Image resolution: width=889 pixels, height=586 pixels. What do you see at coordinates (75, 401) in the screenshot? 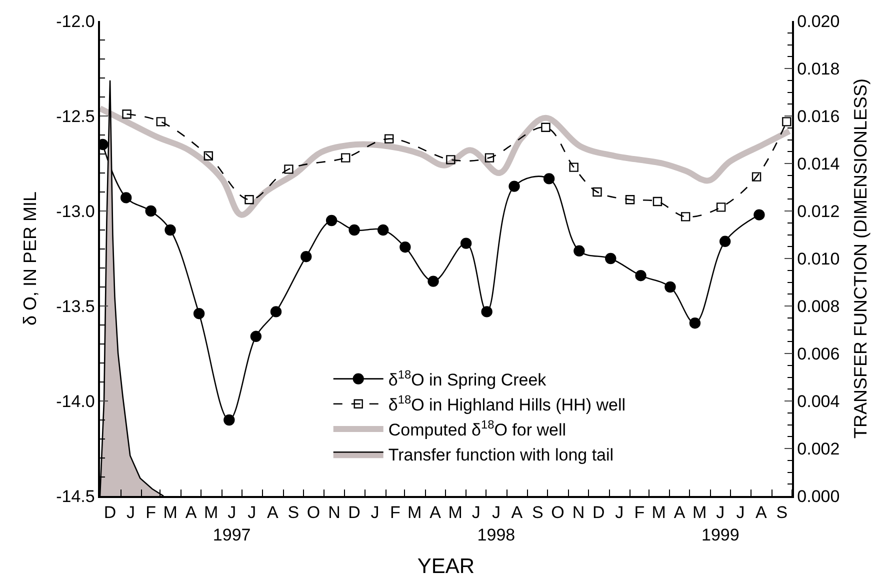
I see `y-tick-label: -14.0` at bounding box center [75, 401].